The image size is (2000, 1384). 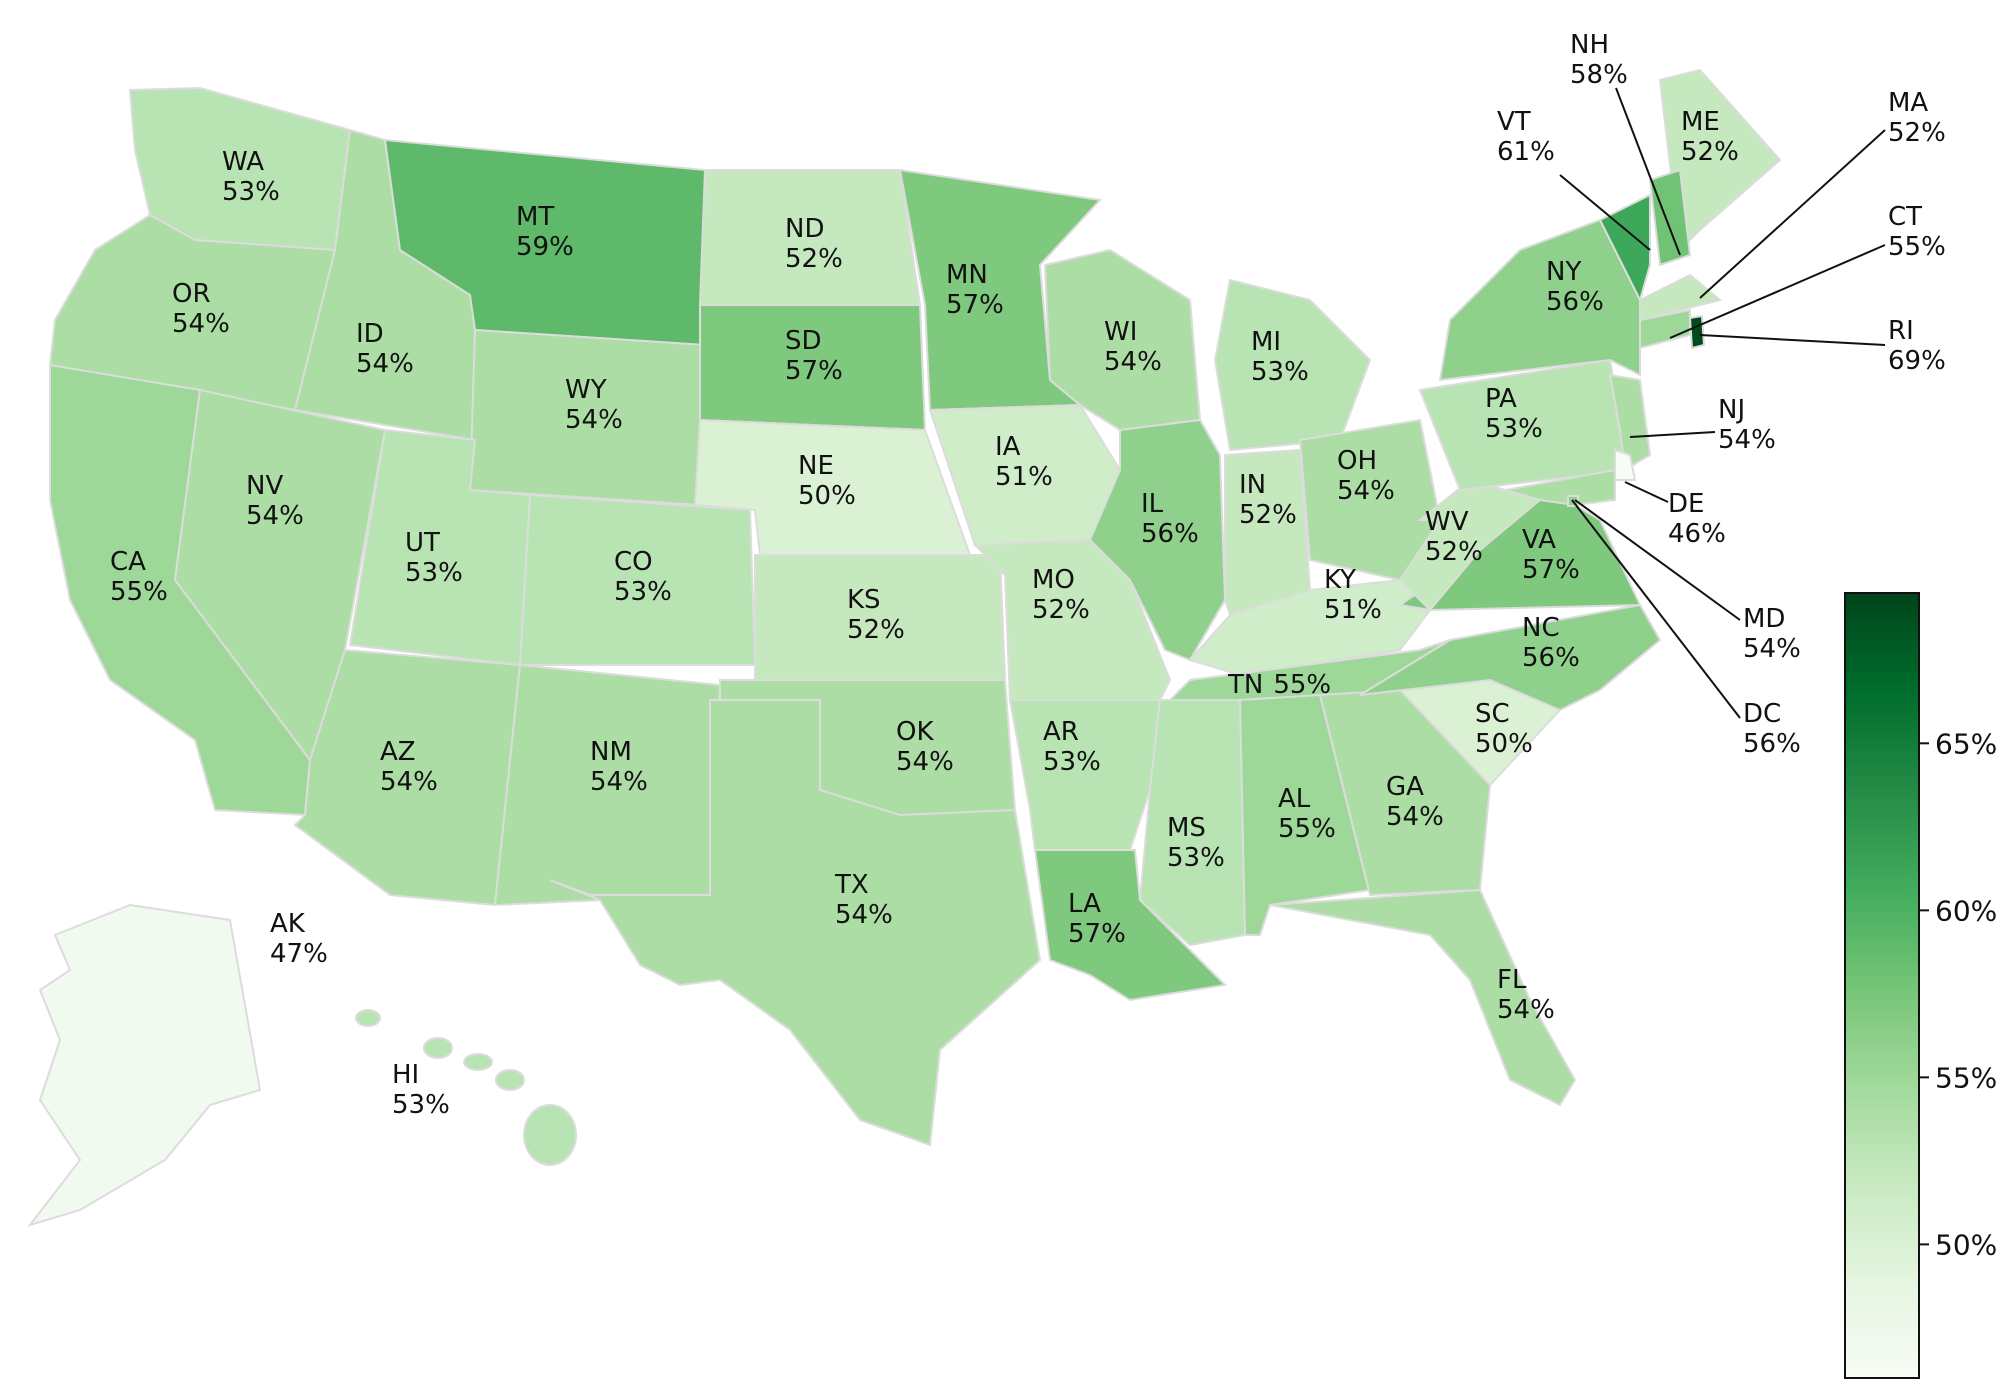 What do you see at coordinates (1526, 152) in the screenshot?
I see `state-percent: 61%` at bounding box center [1526, 152].